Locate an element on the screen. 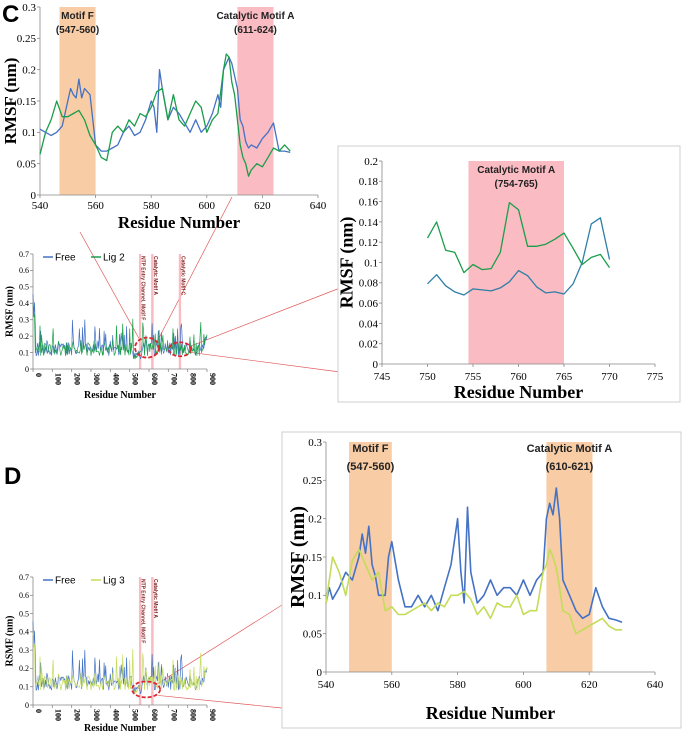 The image size is (685, 731). panel-label-c: C is located at coordinates (10, 14).